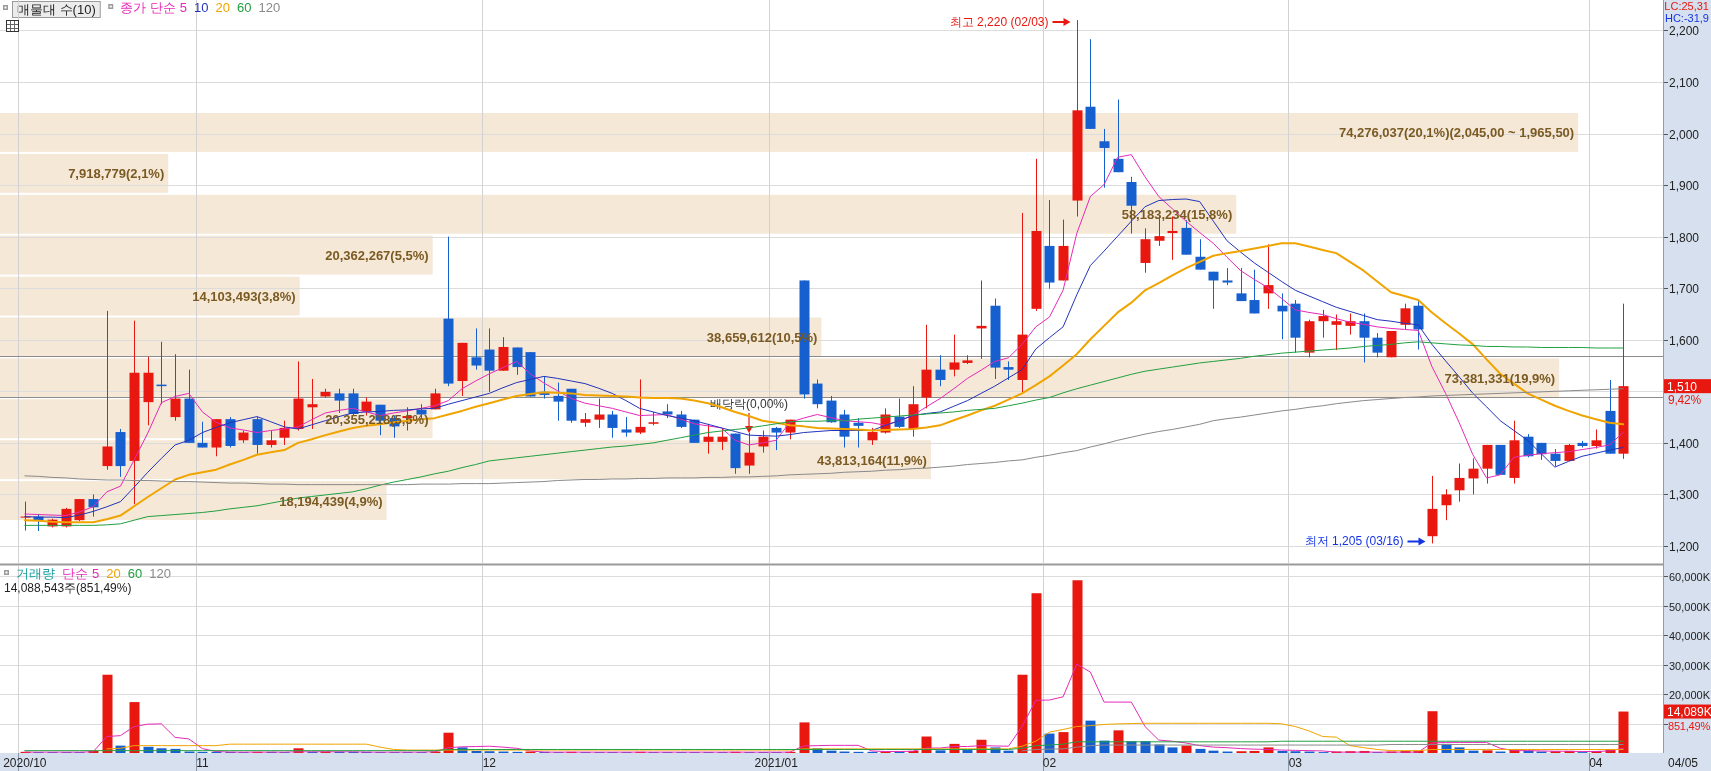  I want to click on x-tick-label: 03, so click(1295, 763).